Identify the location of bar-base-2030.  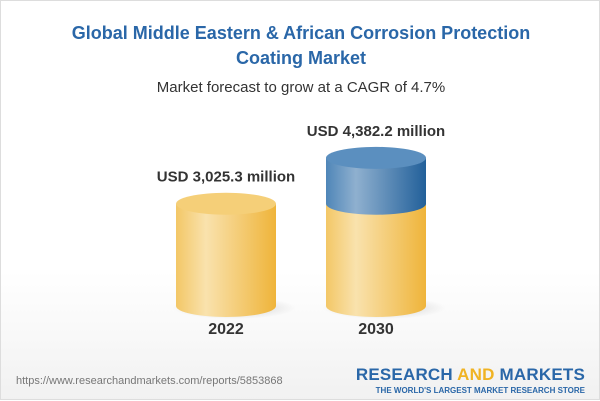
(376, 260).